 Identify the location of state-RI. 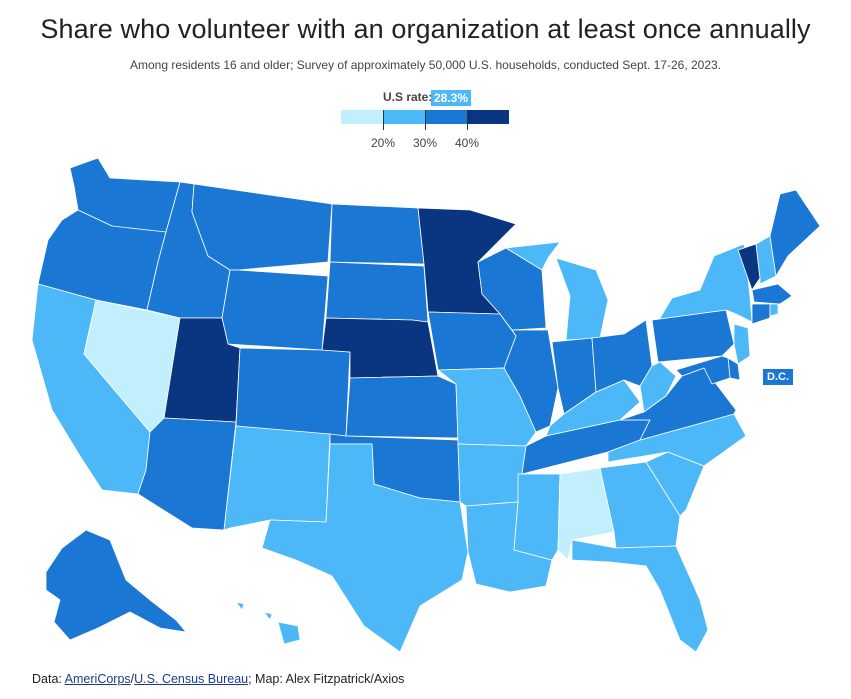
(774, 310).